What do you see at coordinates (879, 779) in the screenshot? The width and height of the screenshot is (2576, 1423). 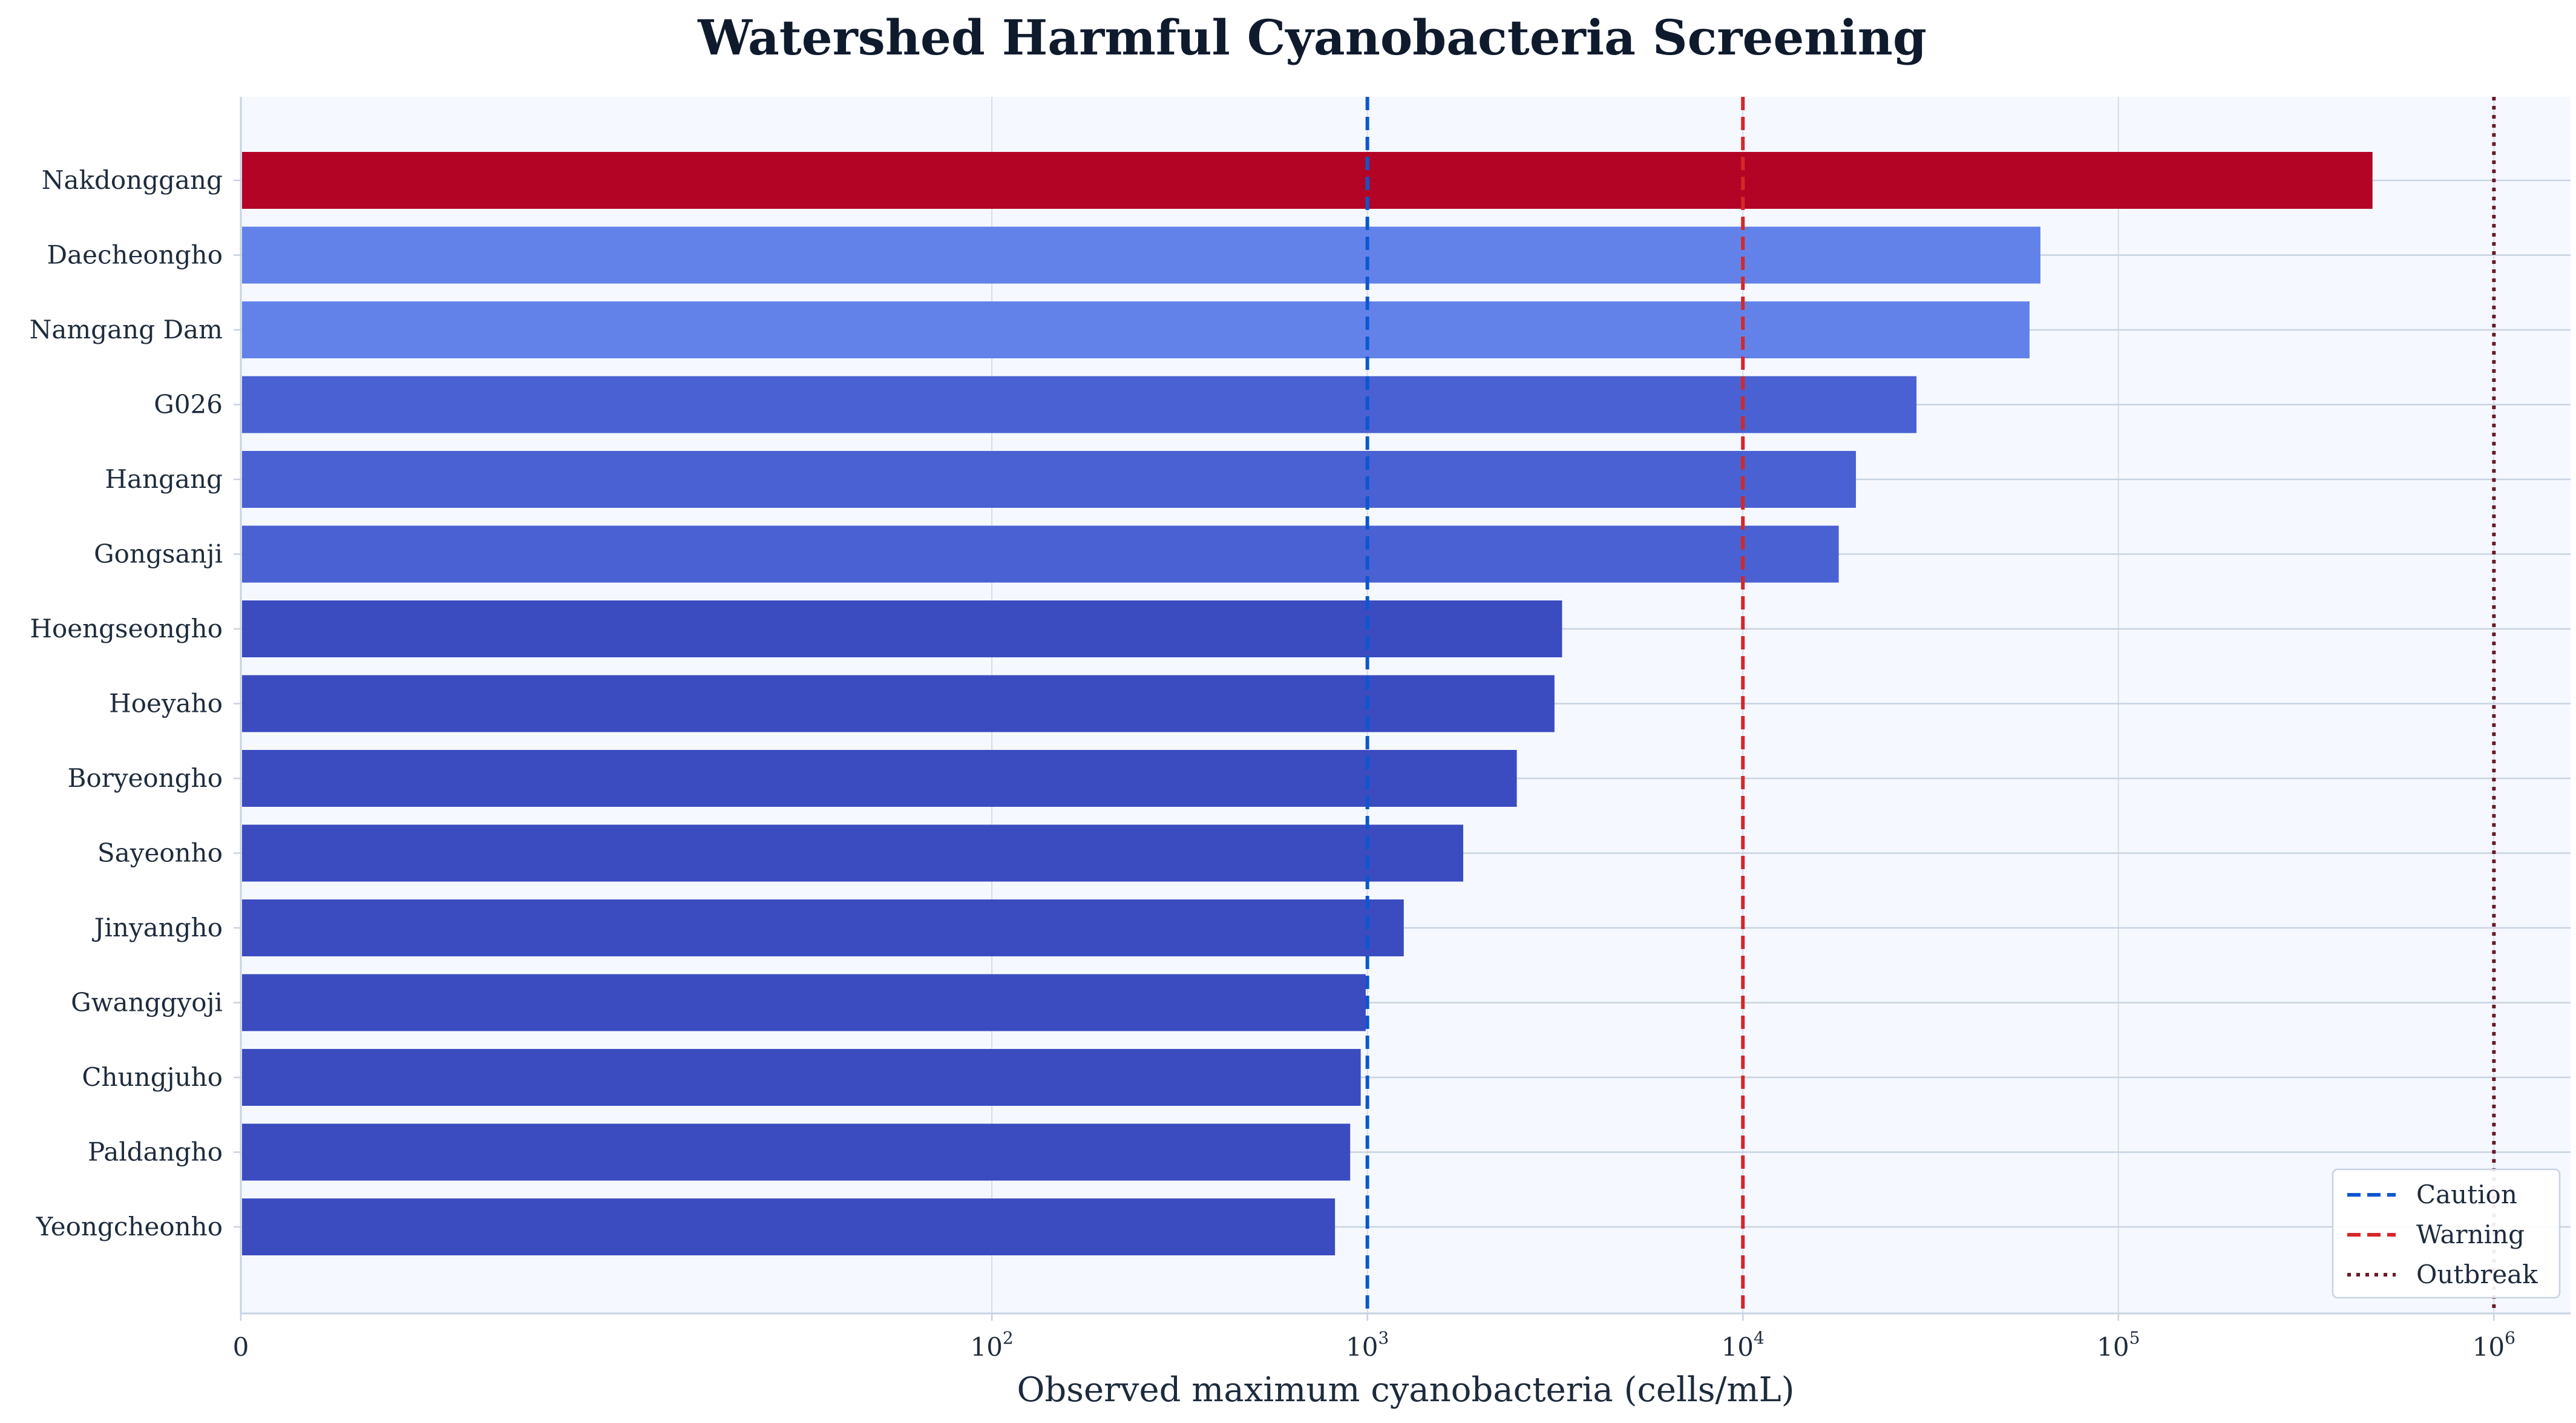 I see `bar-boryeongho` at bounding box center [879, 779].